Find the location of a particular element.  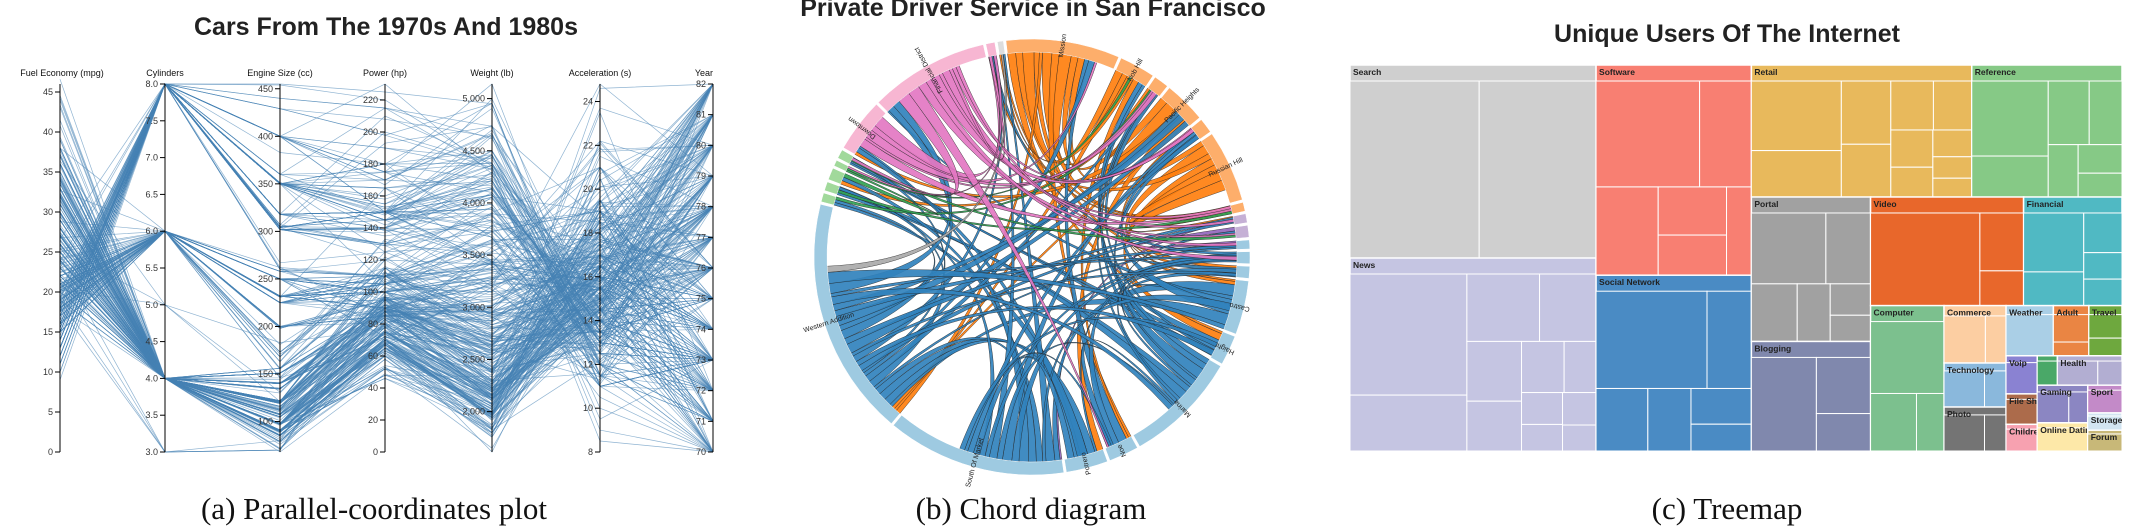

treemap-label: Online Dating is located at coordinates (2067, 430).